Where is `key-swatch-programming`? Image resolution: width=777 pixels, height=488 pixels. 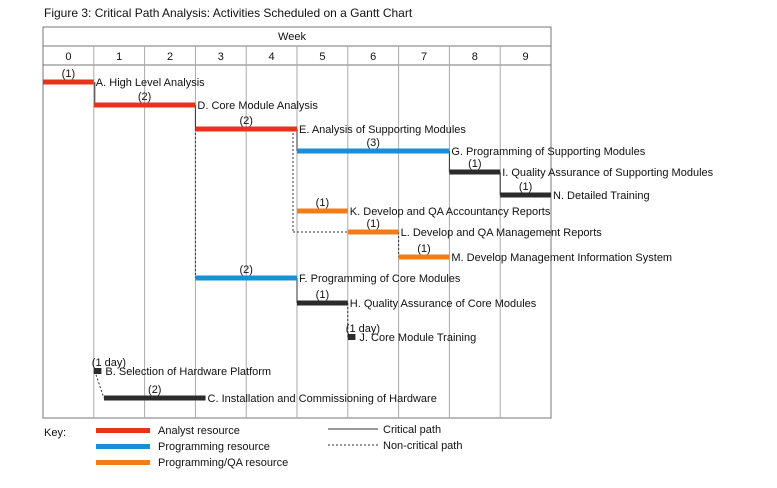
key-swatch-programming is located at coordinates (123, 446).